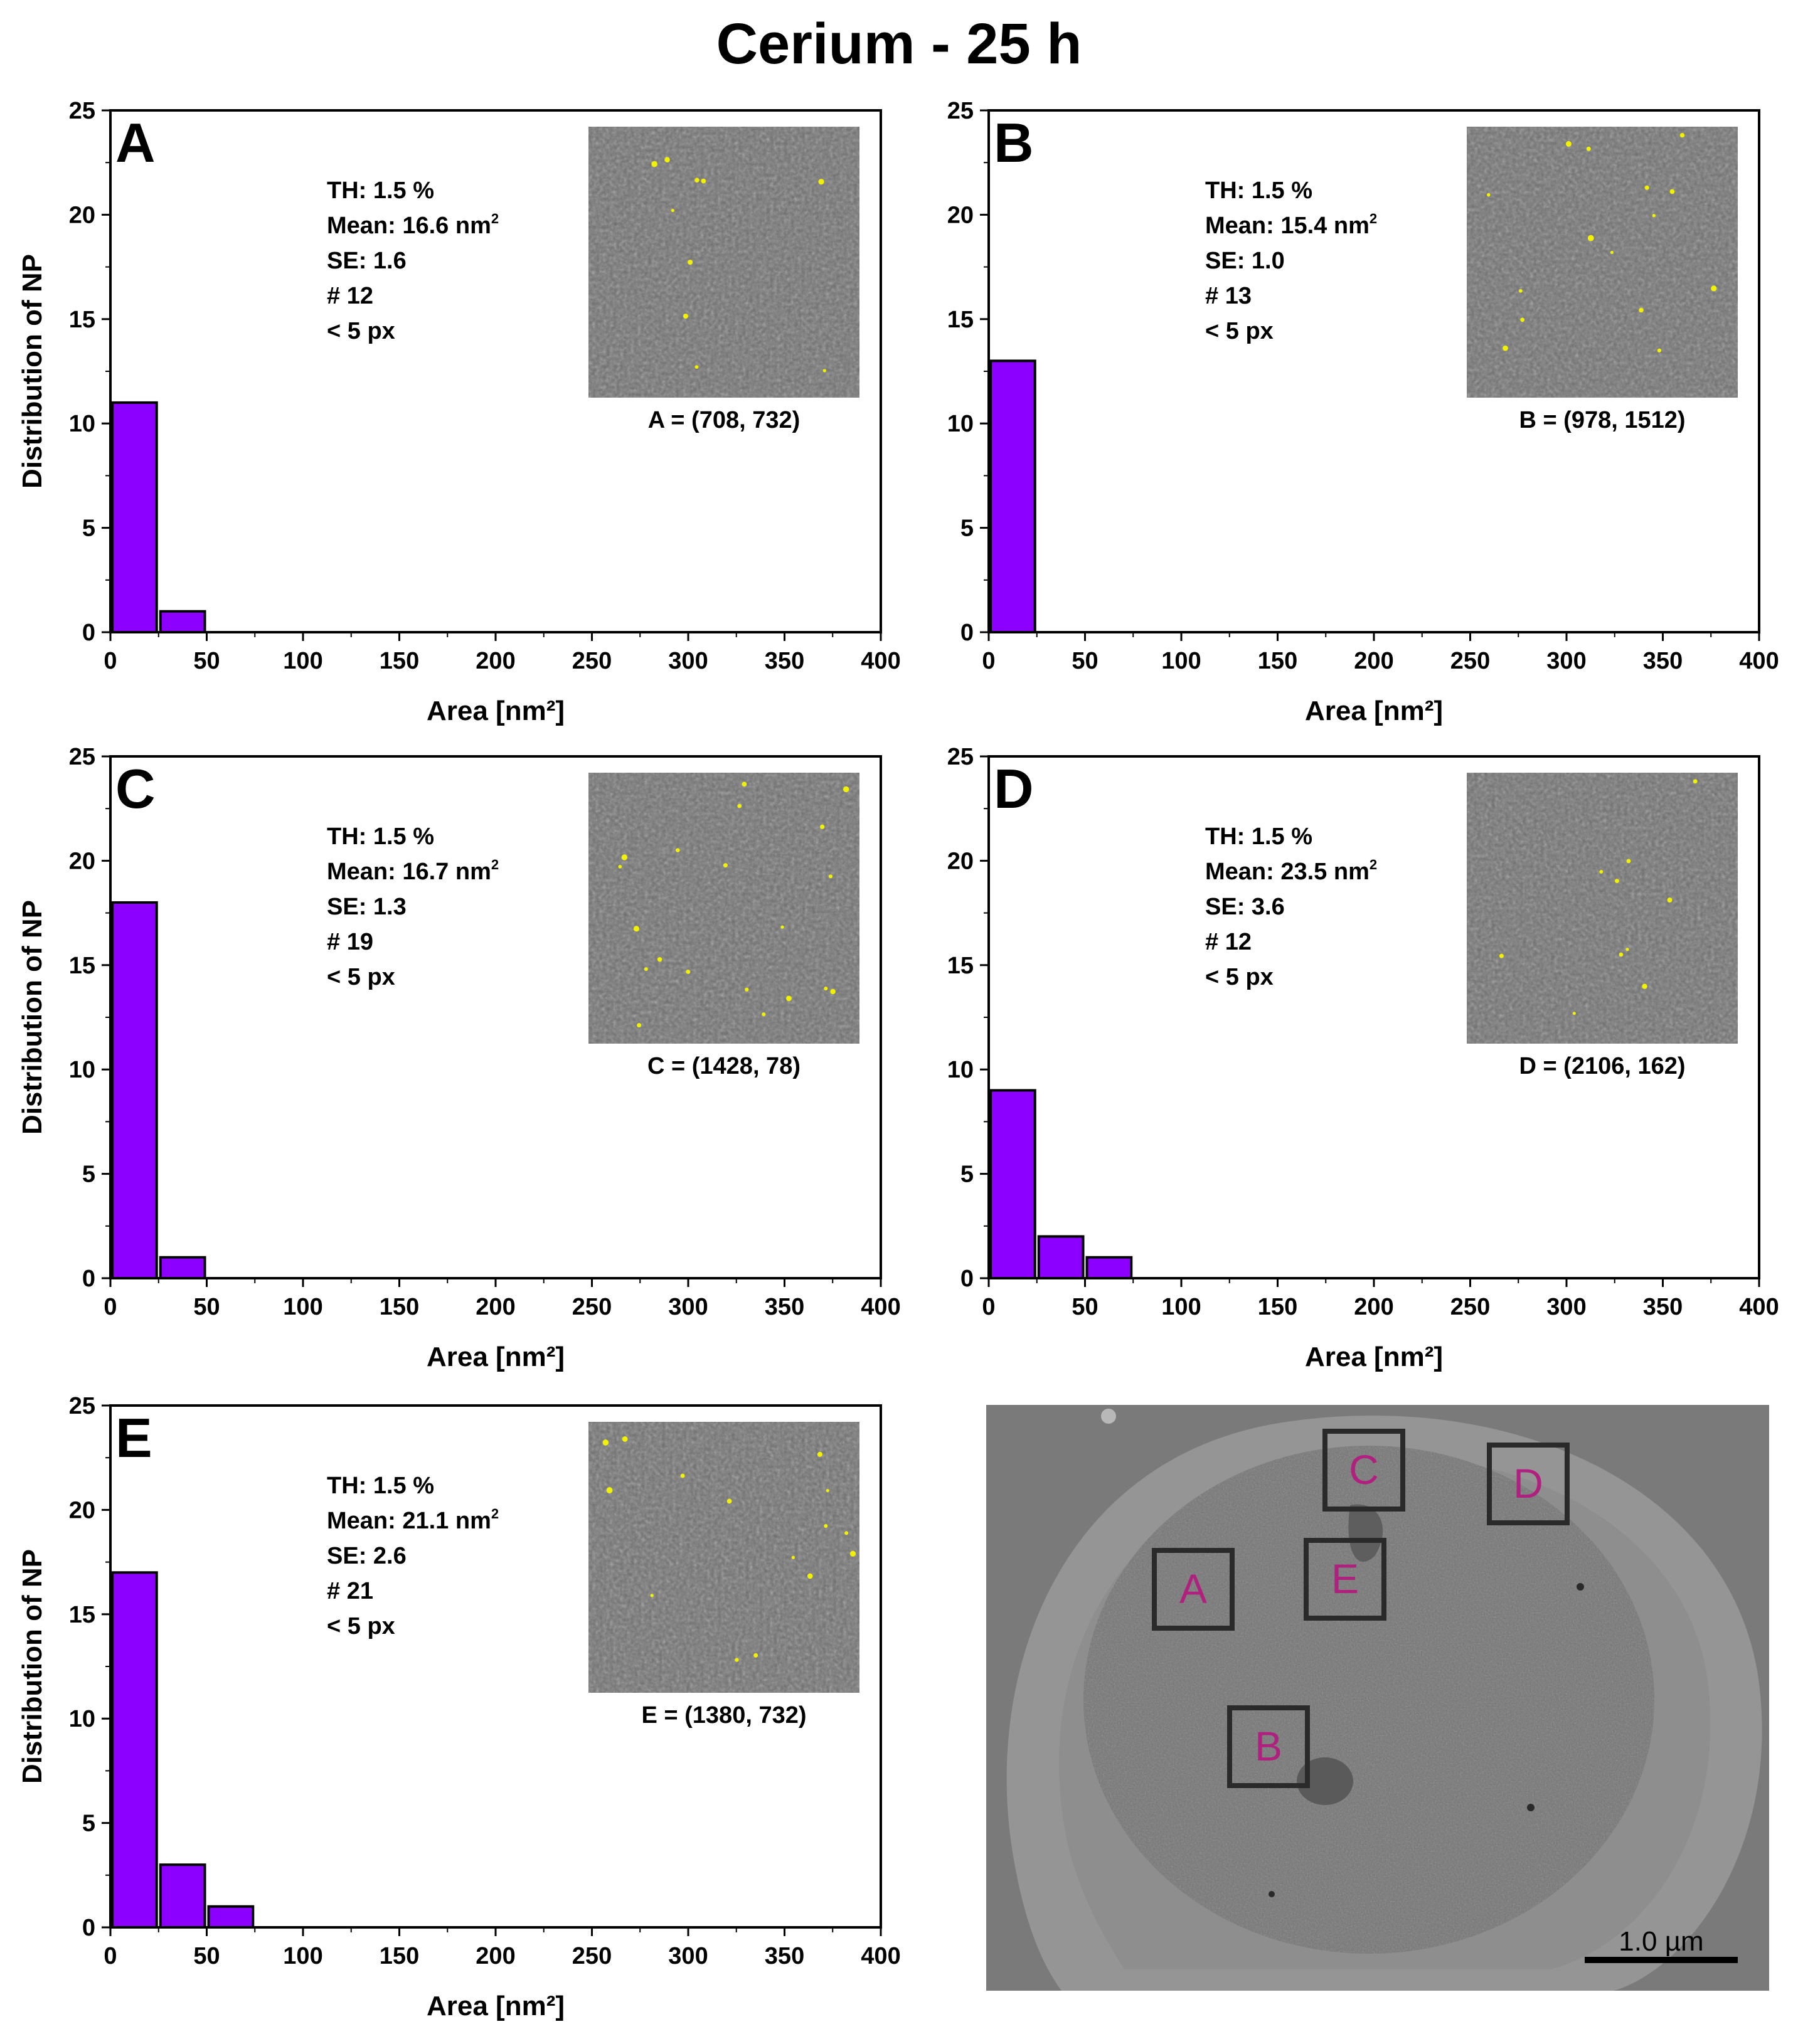 The height and width of the screenshot is (2044, 1798). I want to click on inset-caption: E = (1380, 732), so click(723, 1715).